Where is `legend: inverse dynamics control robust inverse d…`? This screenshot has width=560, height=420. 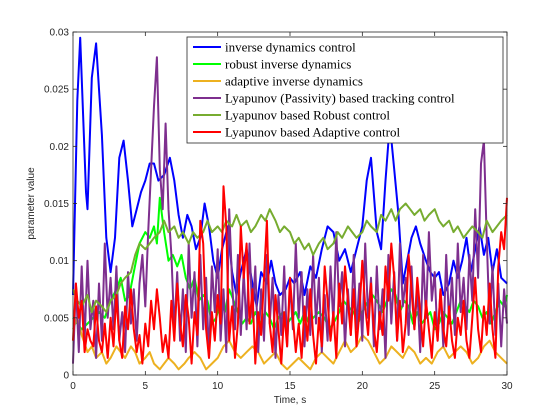 legend: inverse dynamics control robust inverse d… is located at coordinates (345, 90).